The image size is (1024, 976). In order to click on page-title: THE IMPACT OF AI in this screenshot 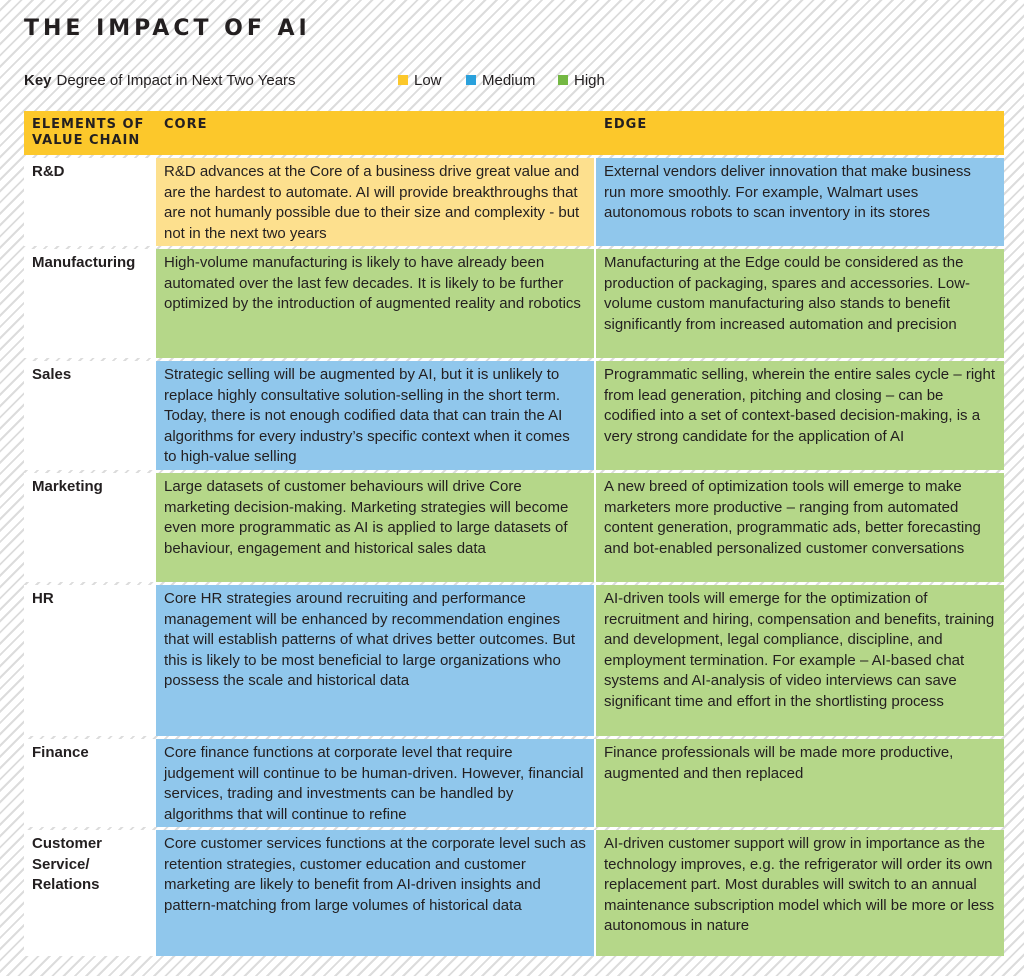, I will do `click(167, 28)`.